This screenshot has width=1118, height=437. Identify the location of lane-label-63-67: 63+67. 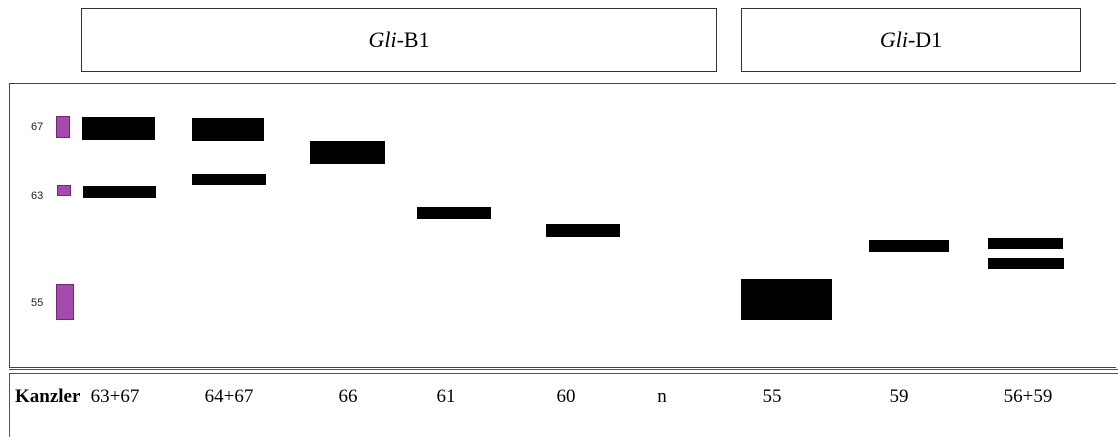
(115, 396).